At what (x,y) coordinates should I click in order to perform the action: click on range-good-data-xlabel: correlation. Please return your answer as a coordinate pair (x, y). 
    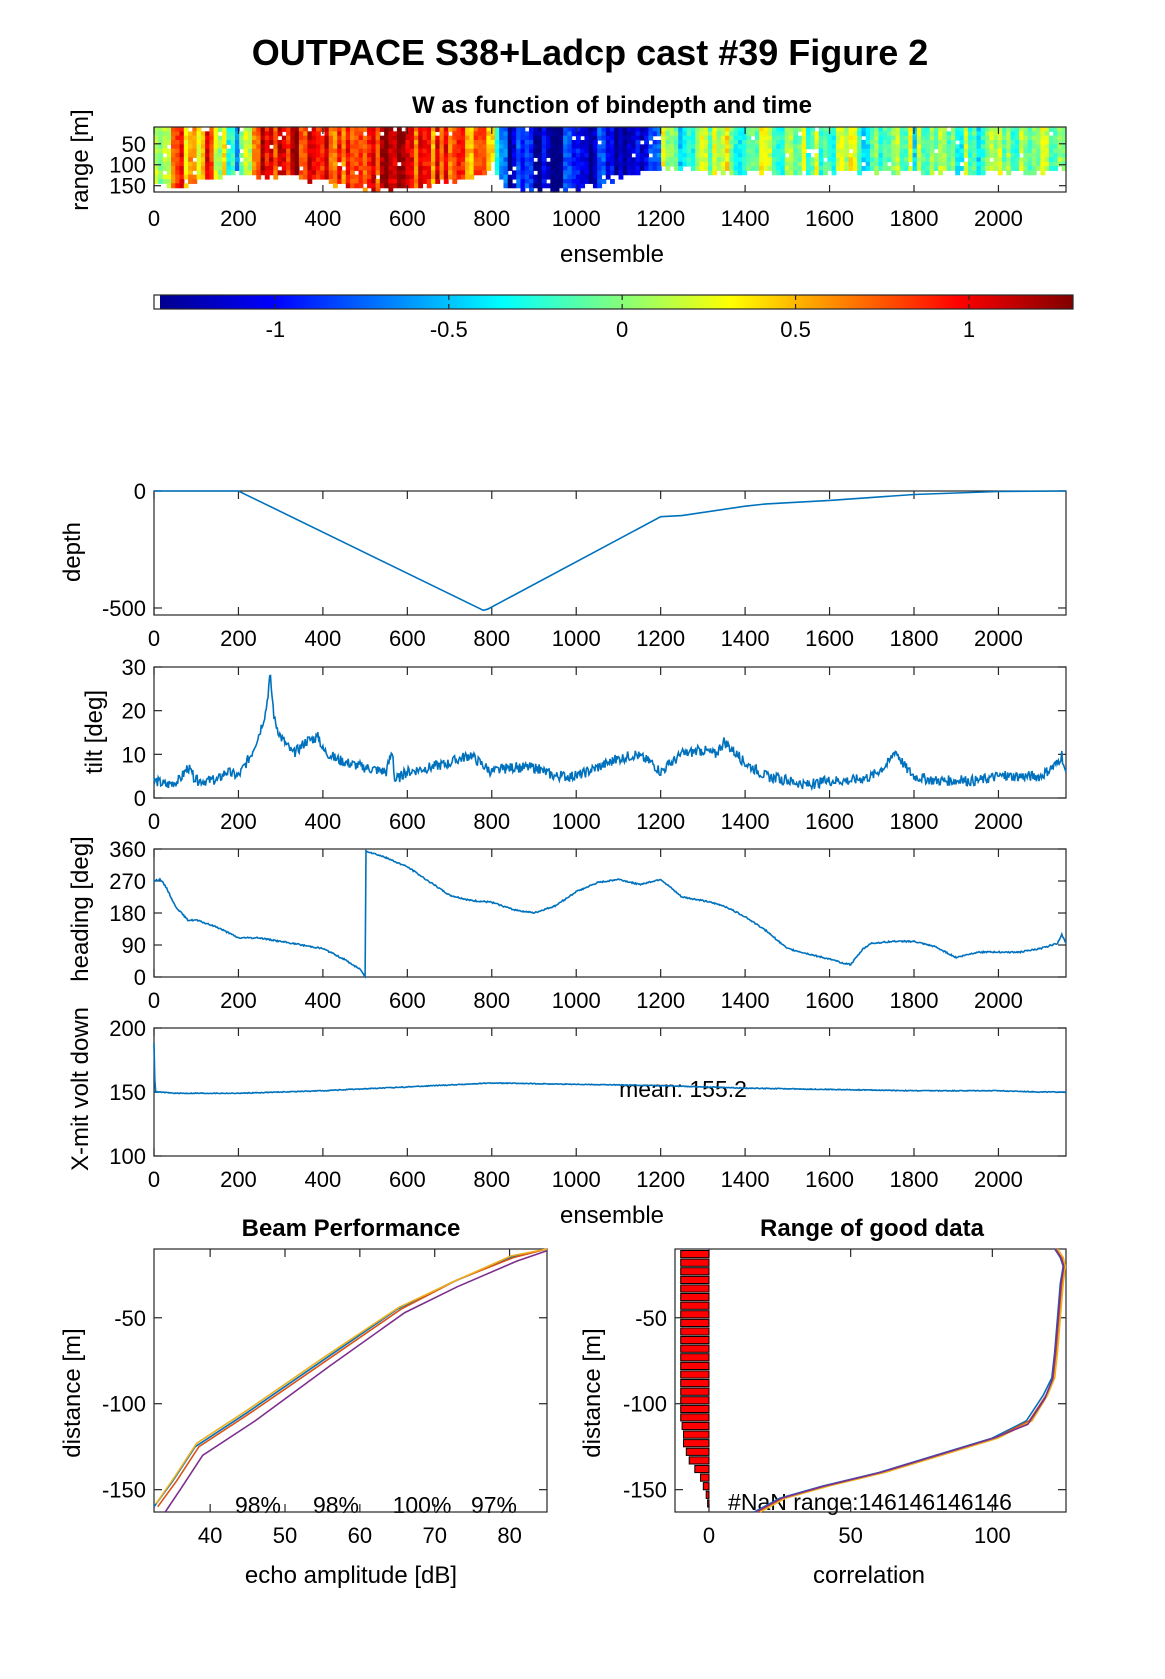
    Looking at the image, I should click on (869, 1575).